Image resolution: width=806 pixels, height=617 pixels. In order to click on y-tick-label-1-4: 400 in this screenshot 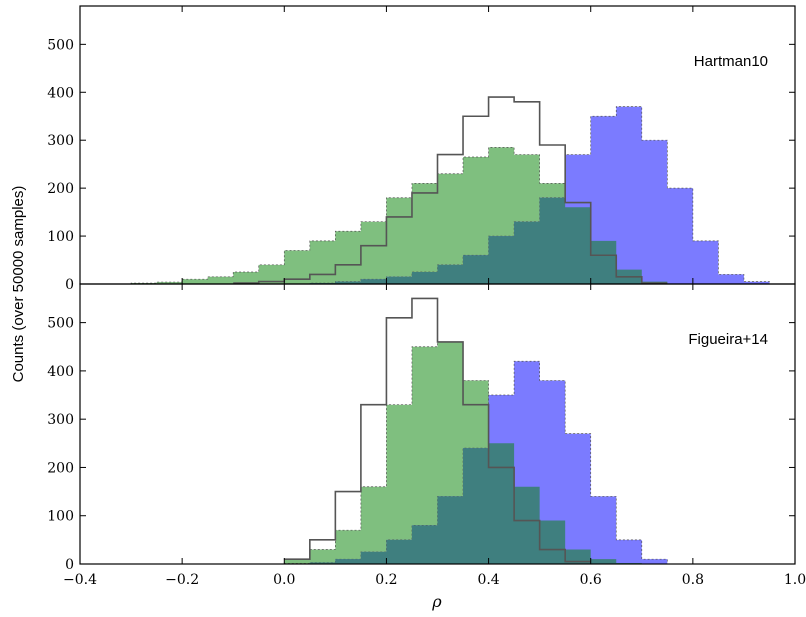, I will do `click(60, 372)`.